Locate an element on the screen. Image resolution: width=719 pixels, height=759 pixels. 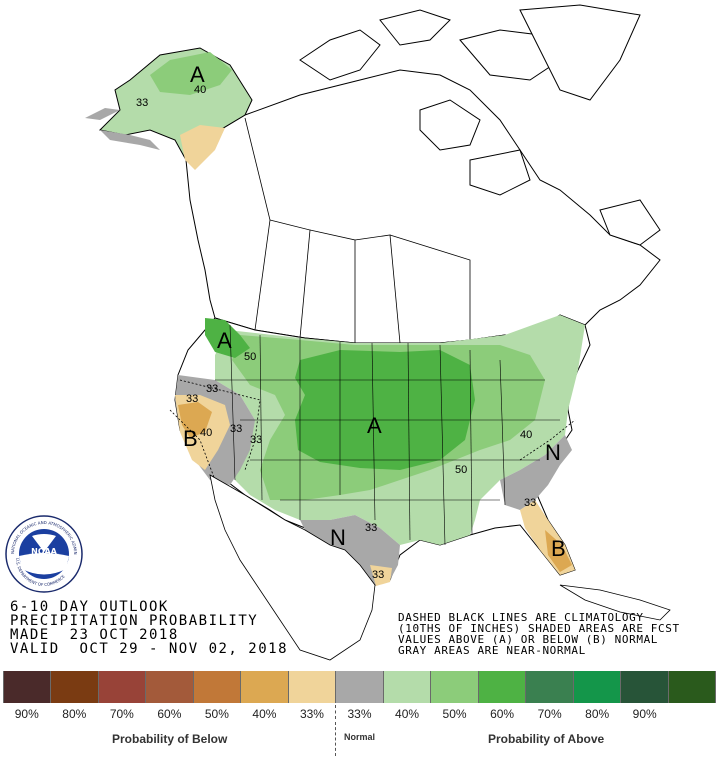
above-caption: Probability of Above is located at coordinates (546, 739).